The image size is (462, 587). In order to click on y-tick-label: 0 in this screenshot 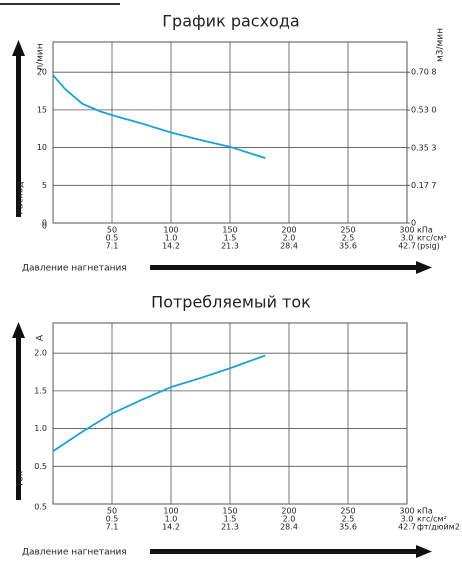, I will do `click(44, 223)`.